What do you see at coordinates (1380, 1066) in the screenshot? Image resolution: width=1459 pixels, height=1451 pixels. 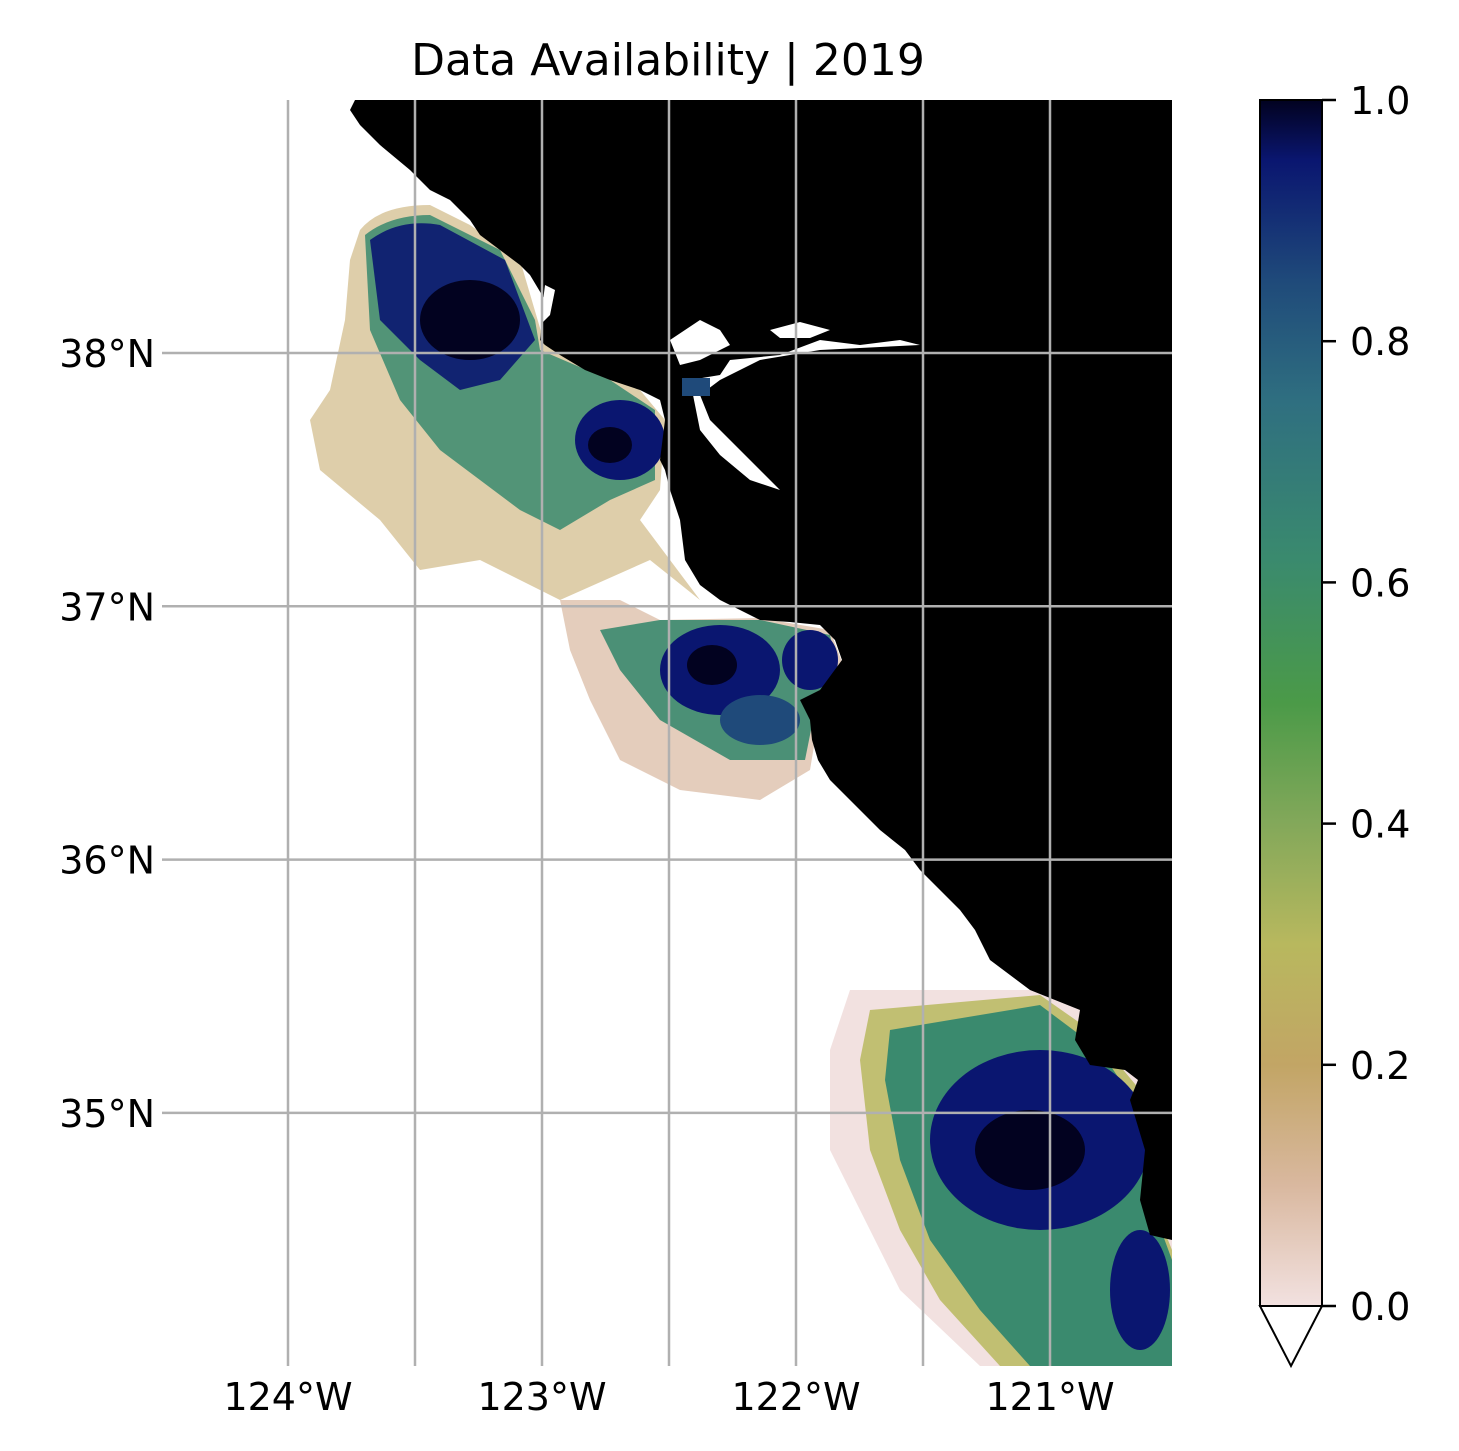 I see `colorbar-tick-label: 0.2` at bounding box center [1380, 1066].